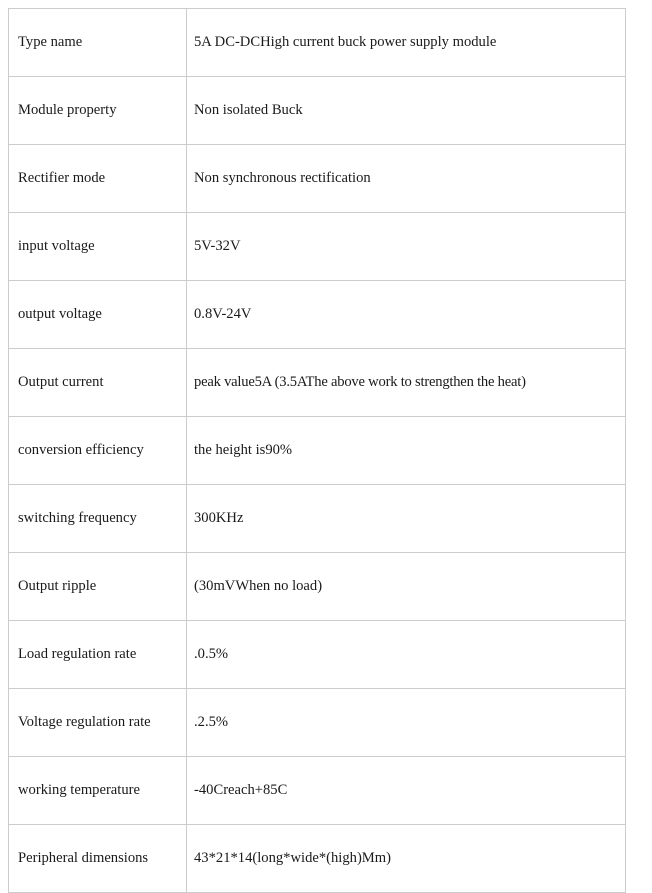 The width and height of the screenshot is (652, 893). Describe the element at coordinates (406, 654) in the screenshot. I see `row-value-load-regulation-rate: .0.5%` at that location.